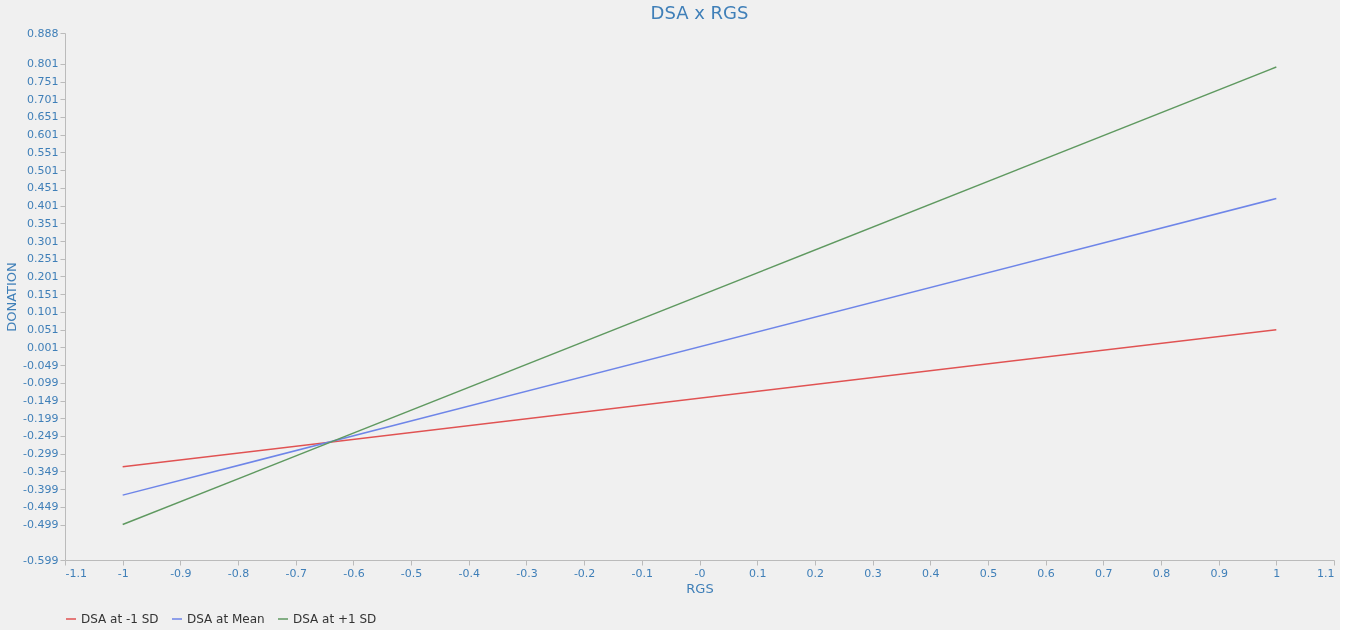  Describe the element at coordinates (1161, 573) in the screenshot. I see `x-tick-label: 0.8` at that location.